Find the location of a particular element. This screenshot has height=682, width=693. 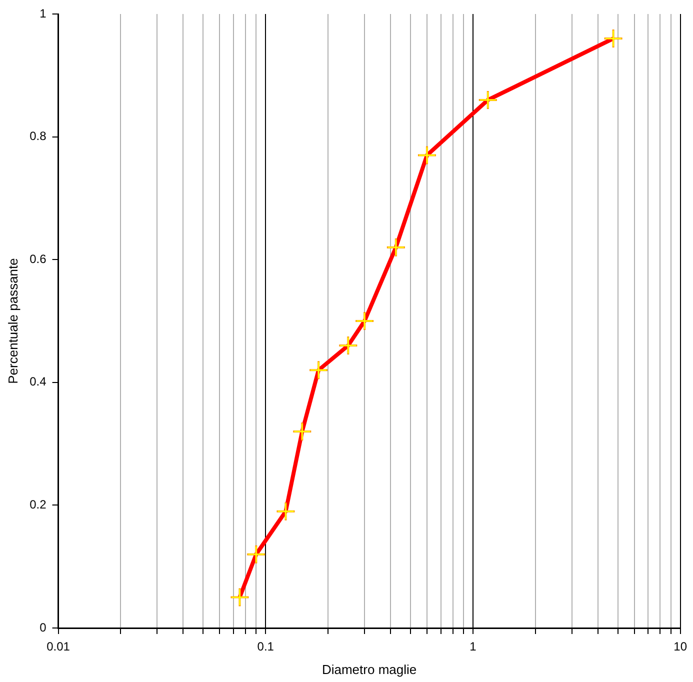

x-tick-label: 0.1 is located at coordinates (265, 647).